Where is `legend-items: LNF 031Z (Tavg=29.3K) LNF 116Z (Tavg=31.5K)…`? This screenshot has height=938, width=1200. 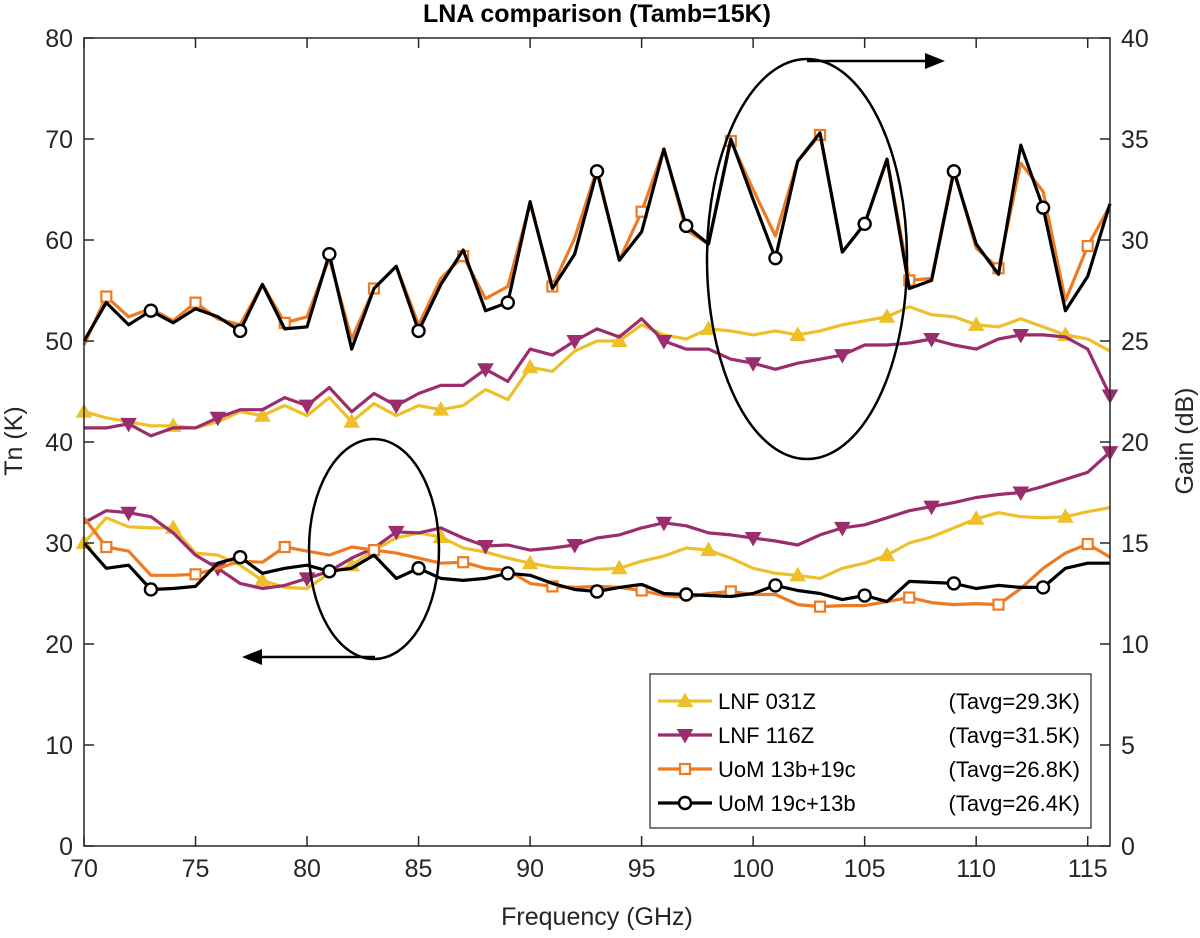 legend-items: LNF 031Z (Tavg=29.3K) LNF 116Z (Tavg=31.5K)… is located at coordinates (869, 752).